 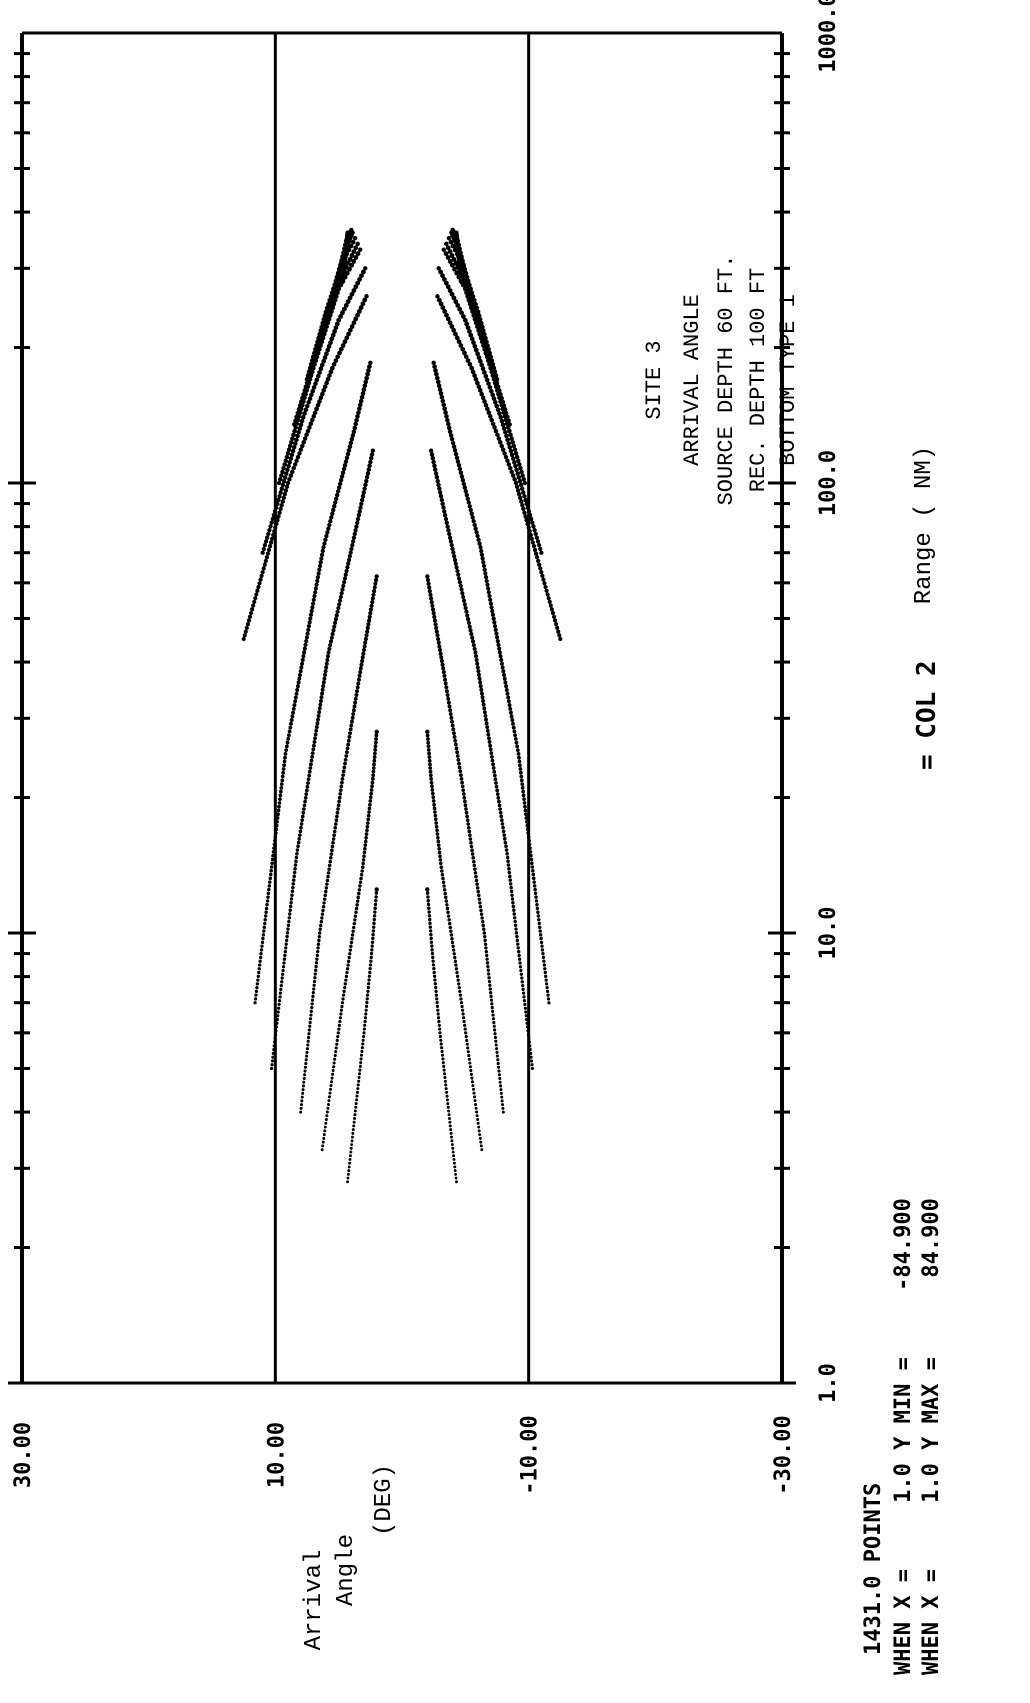 What do you see at coordinates (758, 380) in the screenshot?
I see `title-line-4: REC. DEPTH 100 FT` at bounding box center [758, 380].